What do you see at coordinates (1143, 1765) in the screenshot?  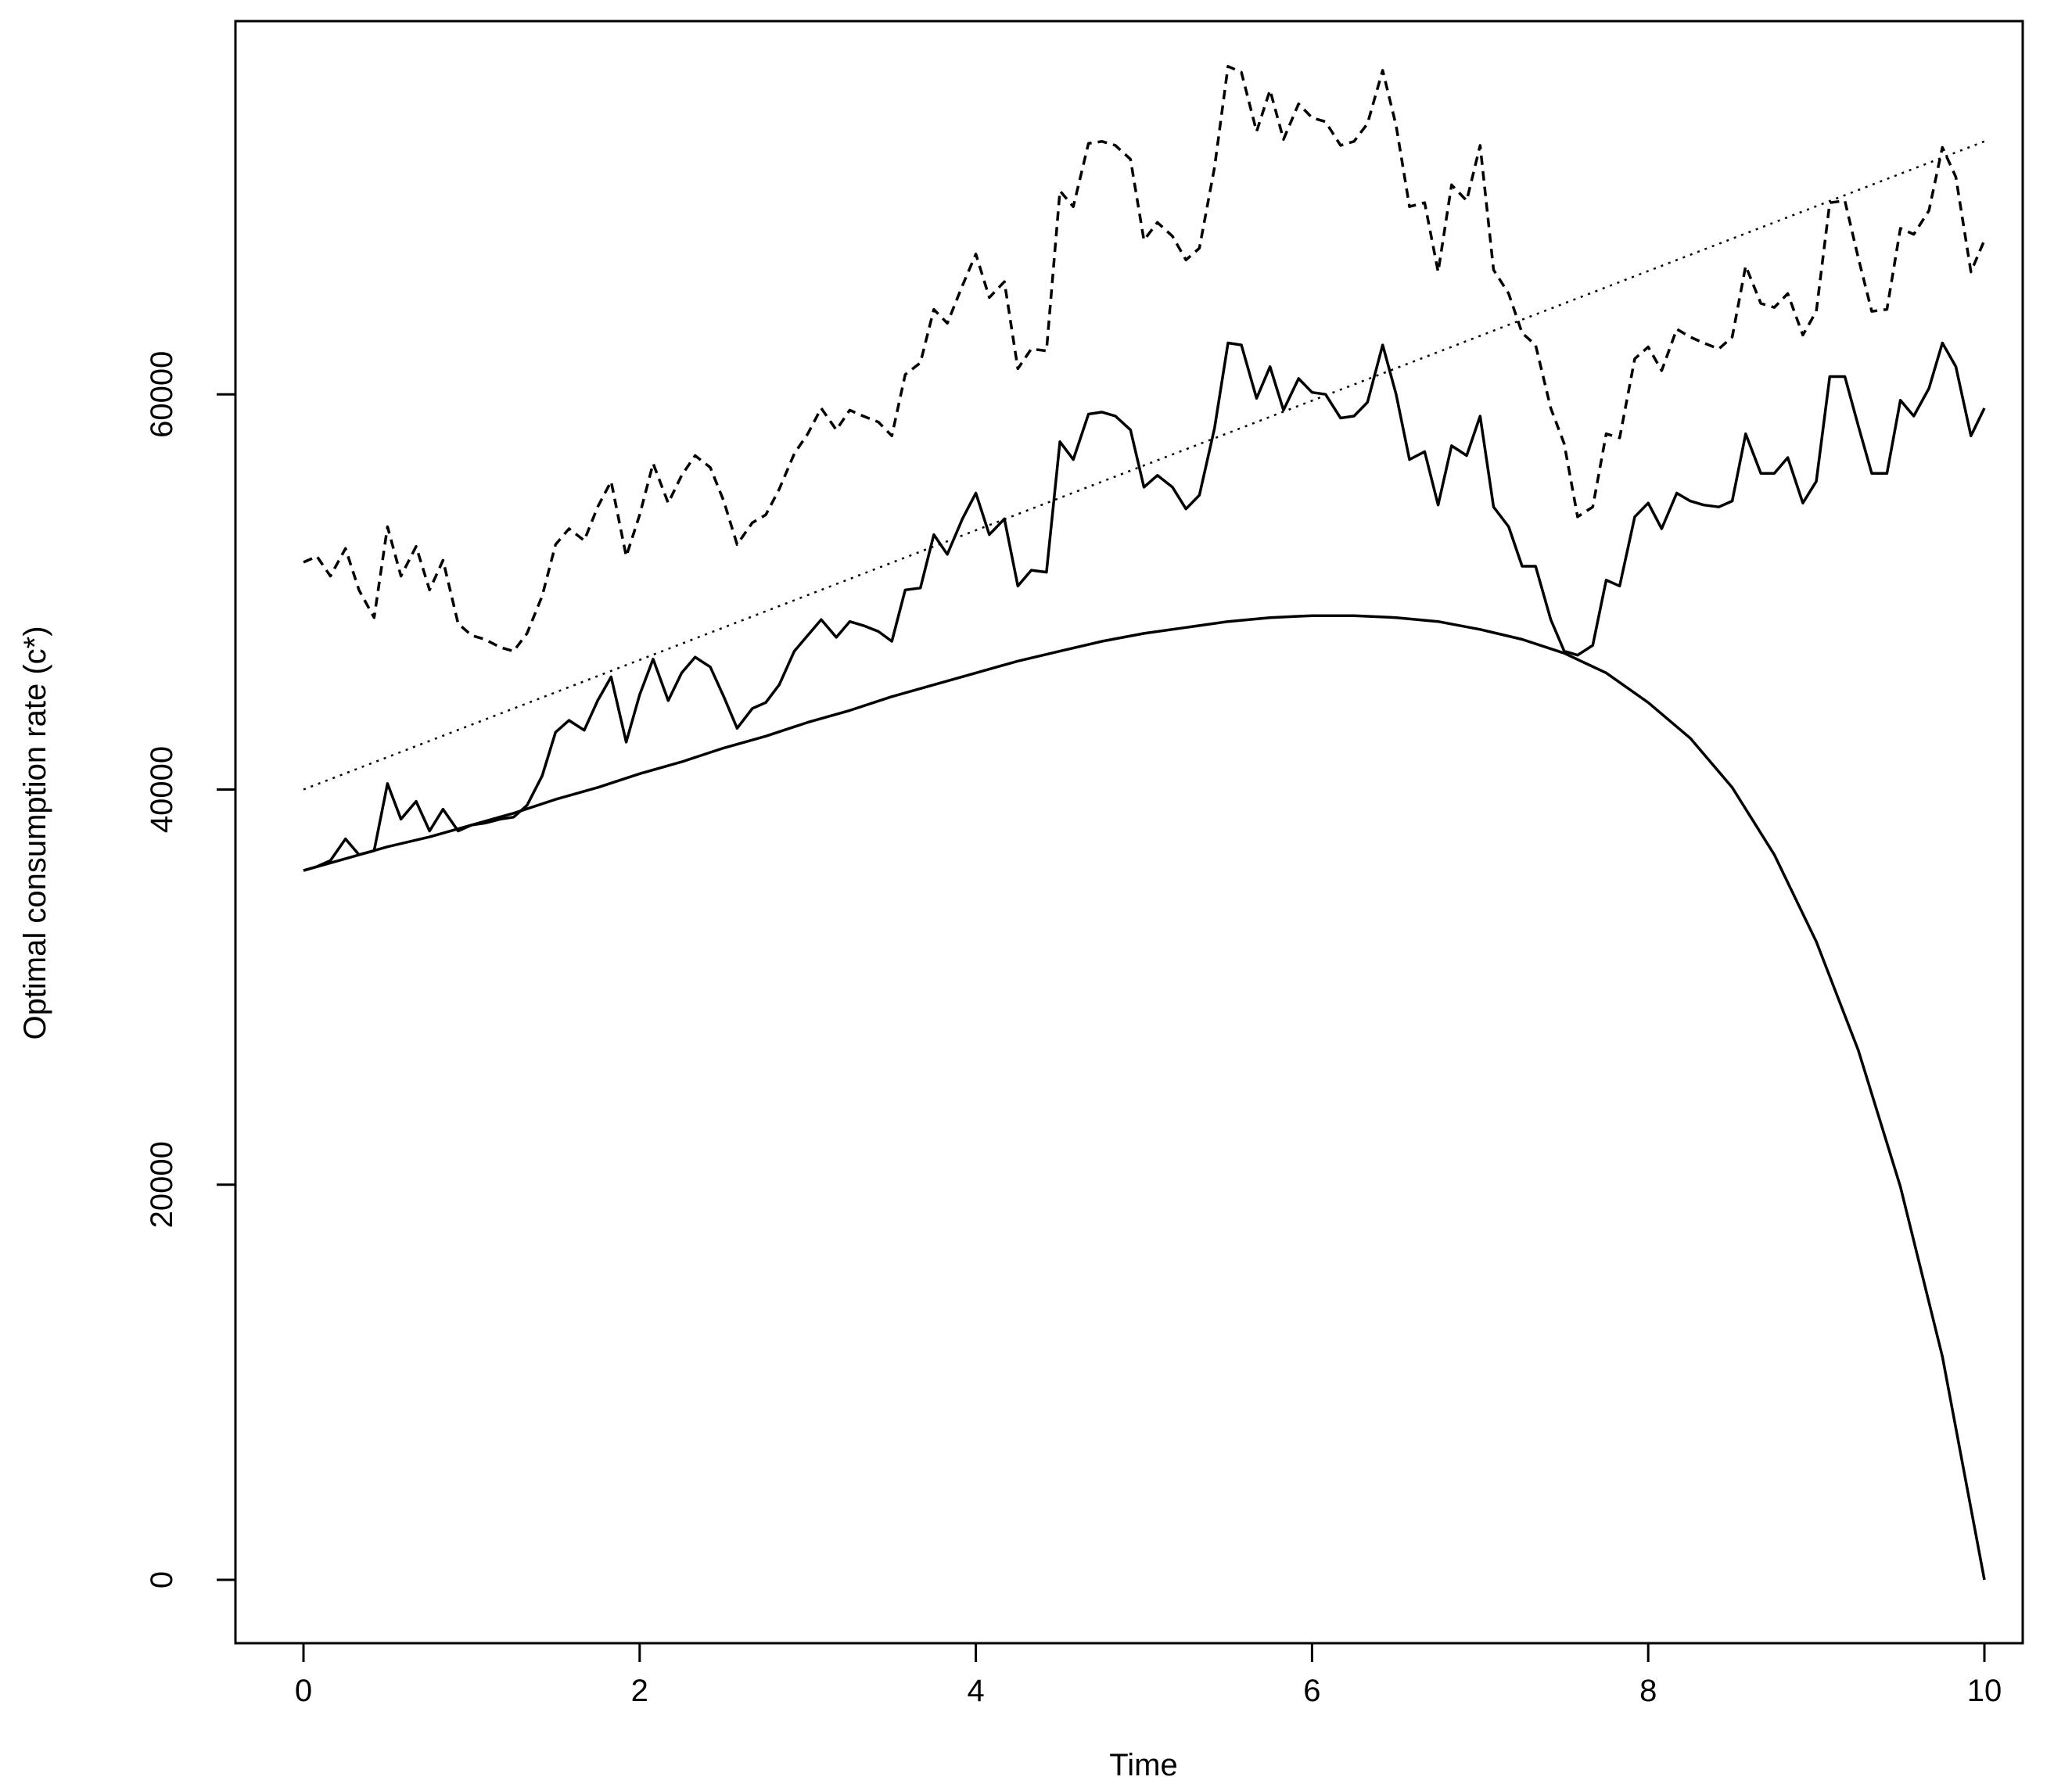 I see `x-axis-title: Time` at bounding box center [1143, 1765].